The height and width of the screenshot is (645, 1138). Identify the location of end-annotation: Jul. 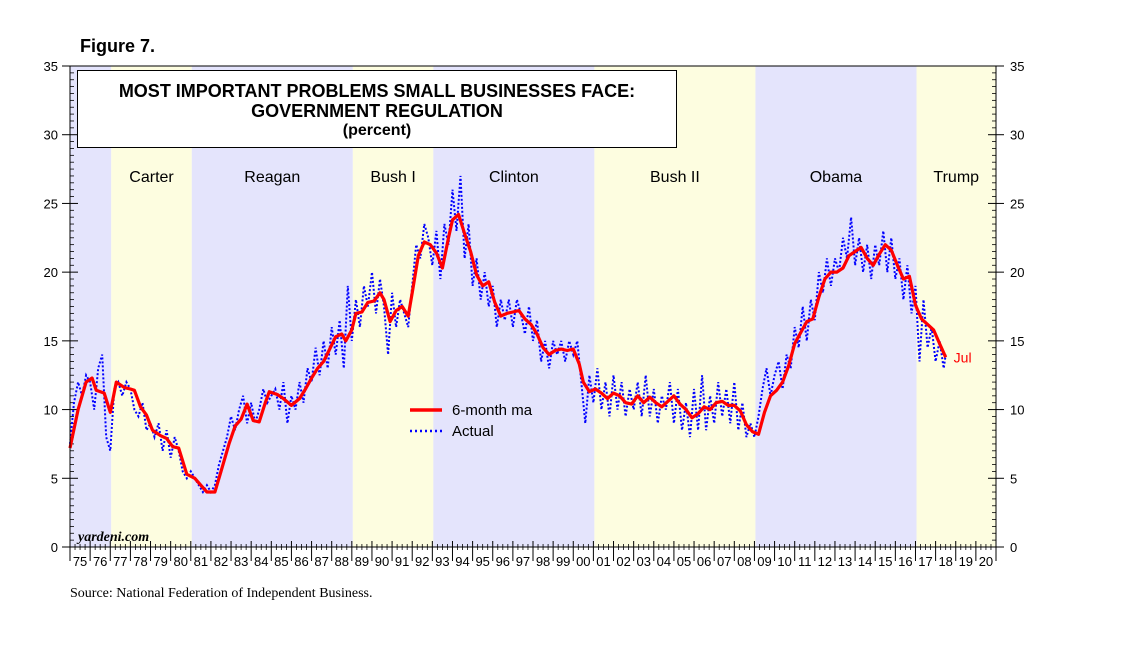
(963, 357).